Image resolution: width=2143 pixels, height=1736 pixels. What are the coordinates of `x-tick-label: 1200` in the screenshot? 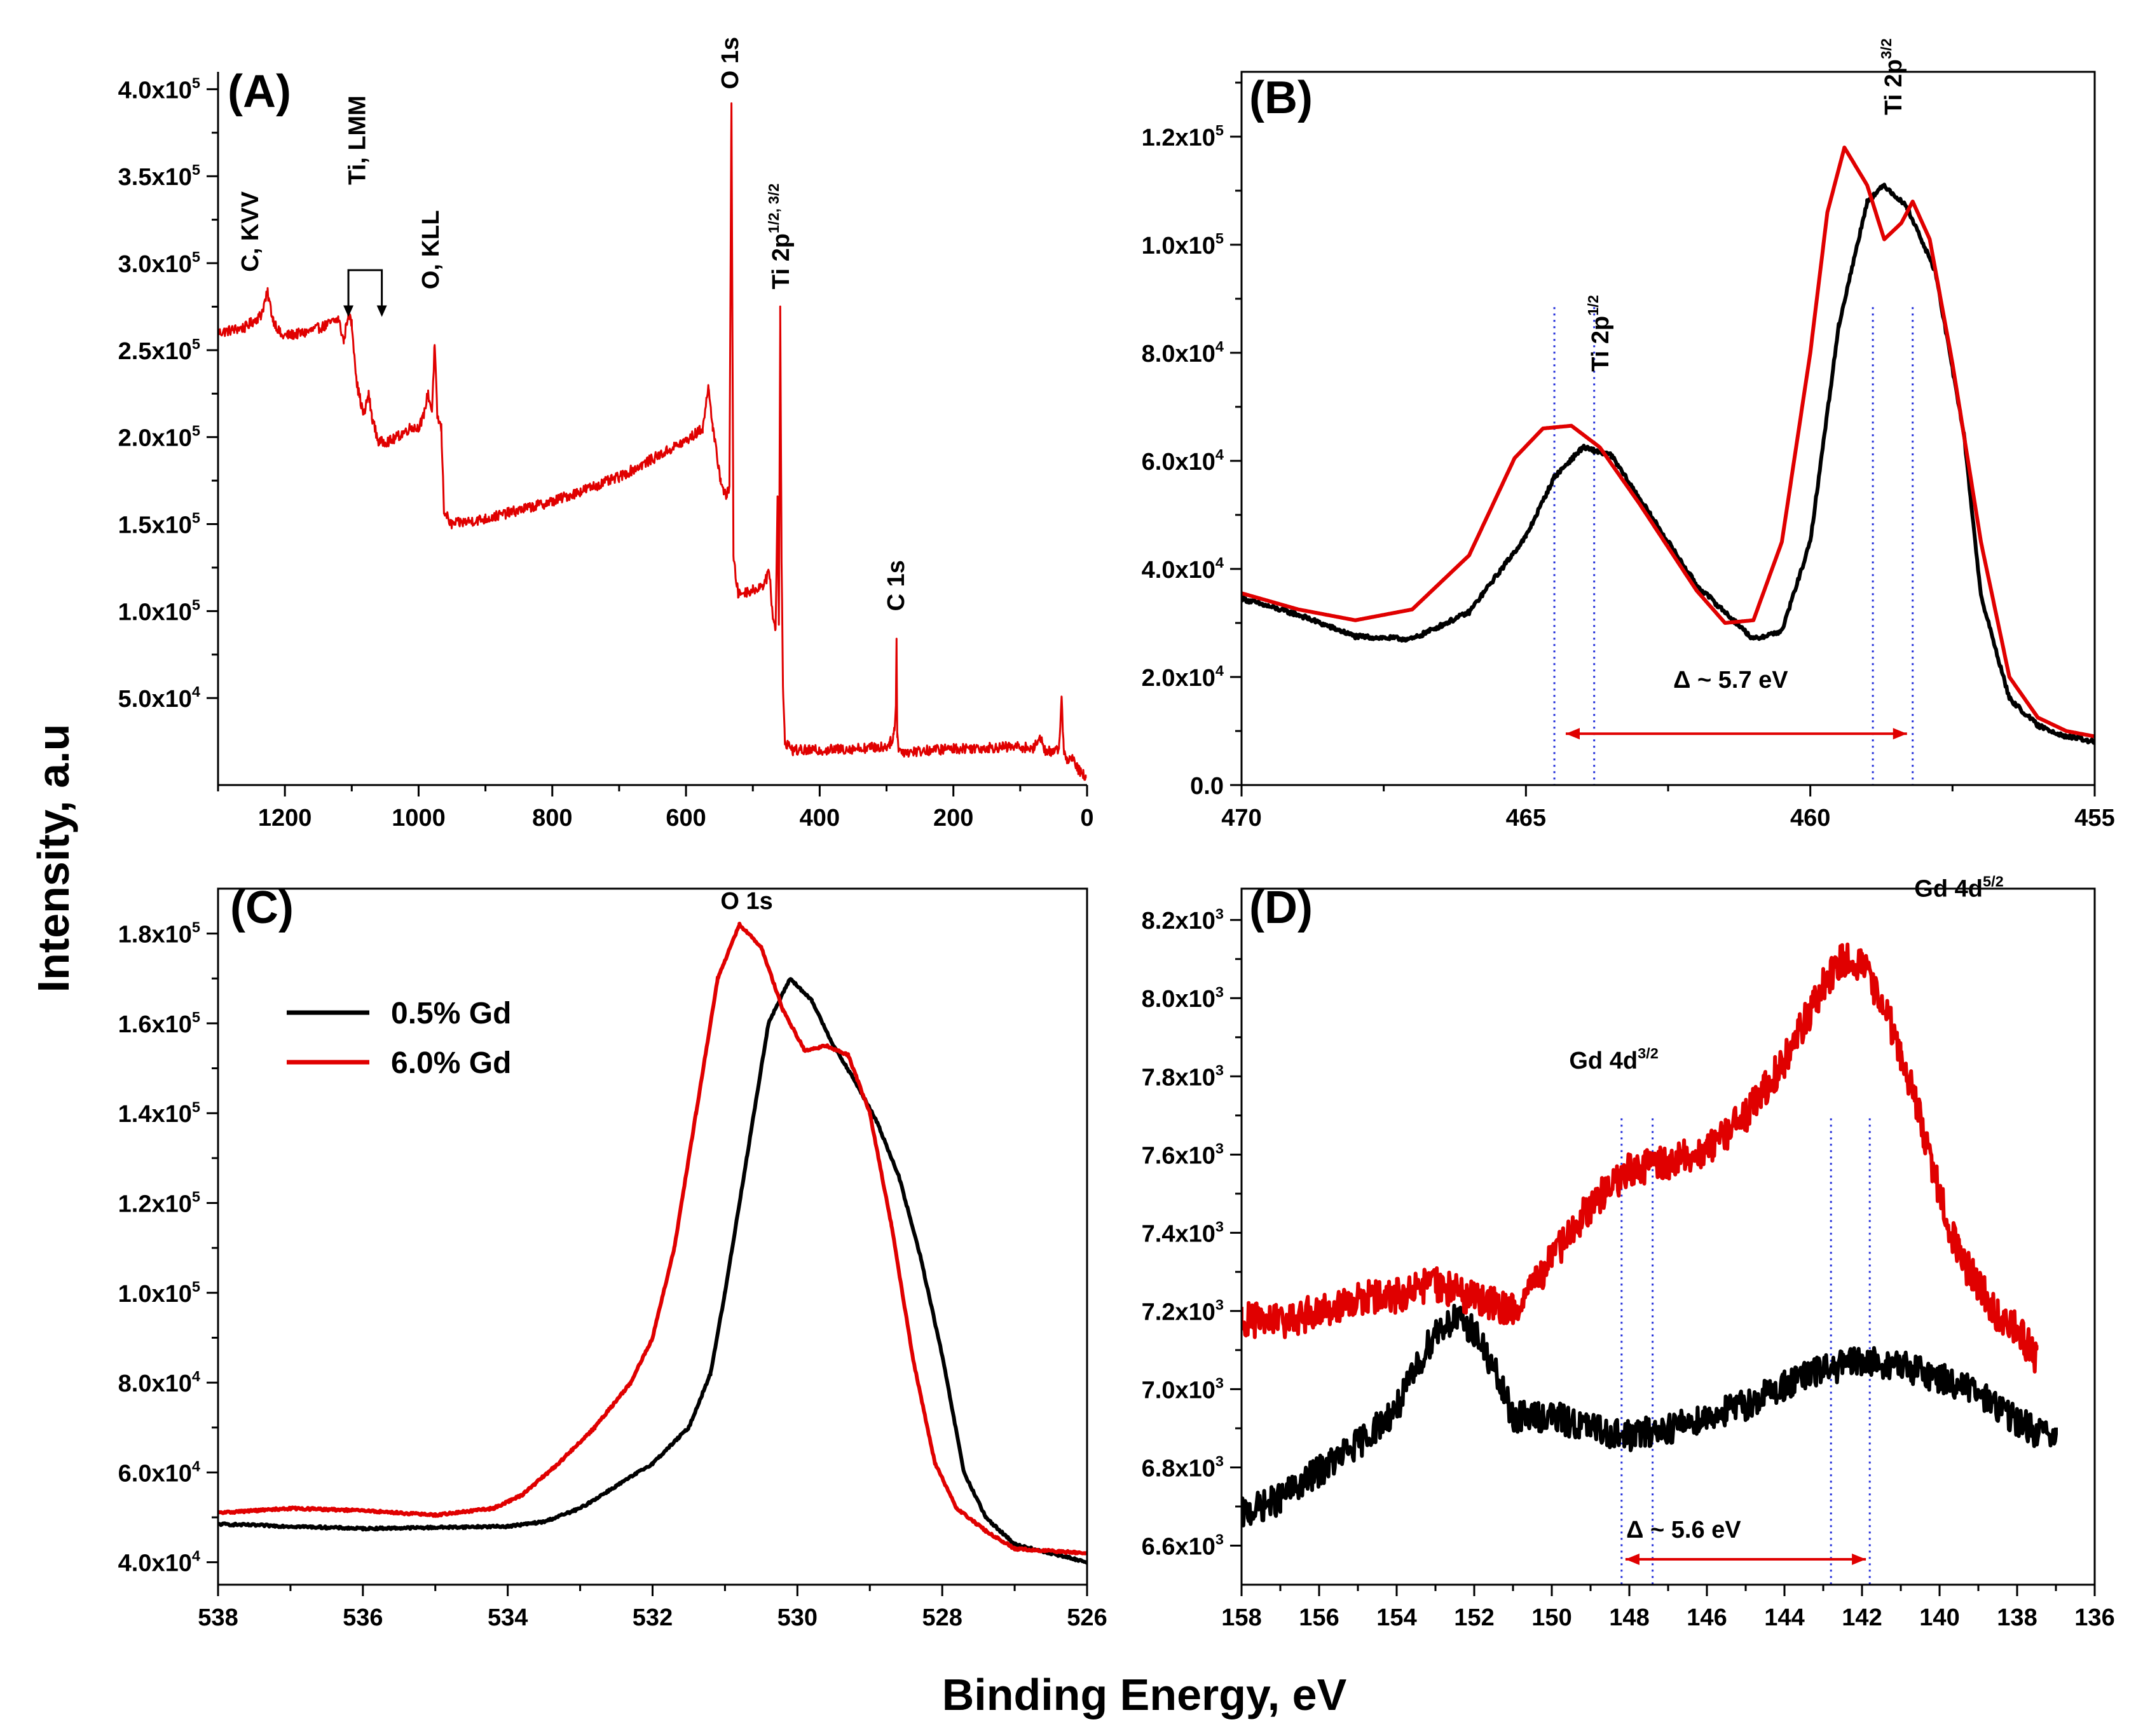 It's located at (285, 818).